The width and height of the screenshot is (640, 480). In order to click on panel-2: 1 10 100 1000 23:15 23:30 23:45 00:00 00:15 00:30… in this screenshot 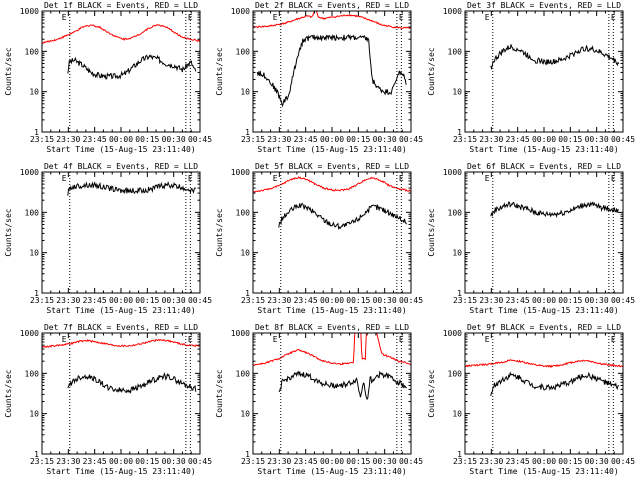, I will do `click(319, 77)`.